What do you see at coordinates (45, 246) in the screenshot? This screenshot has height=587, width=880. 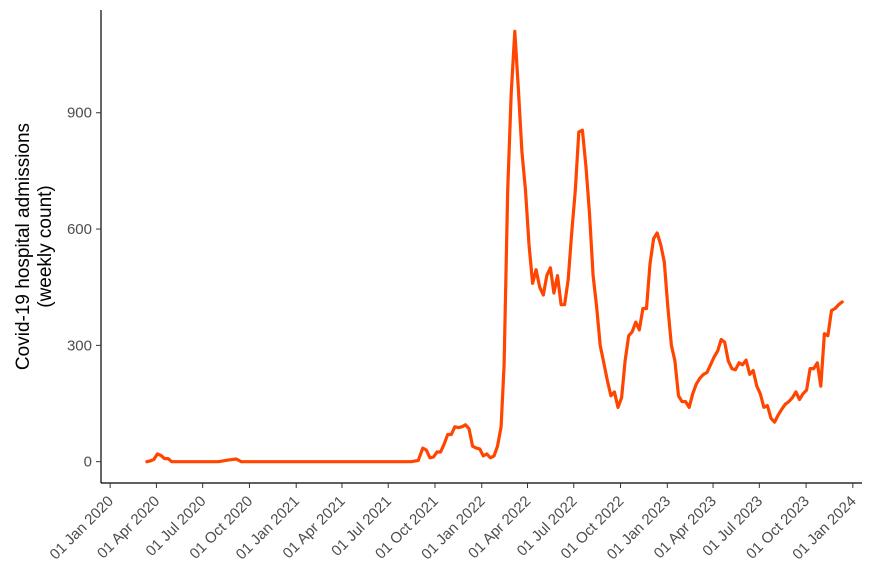 I see `y-axis-title-line: (weekly count)` at bounding box center [45, 246].